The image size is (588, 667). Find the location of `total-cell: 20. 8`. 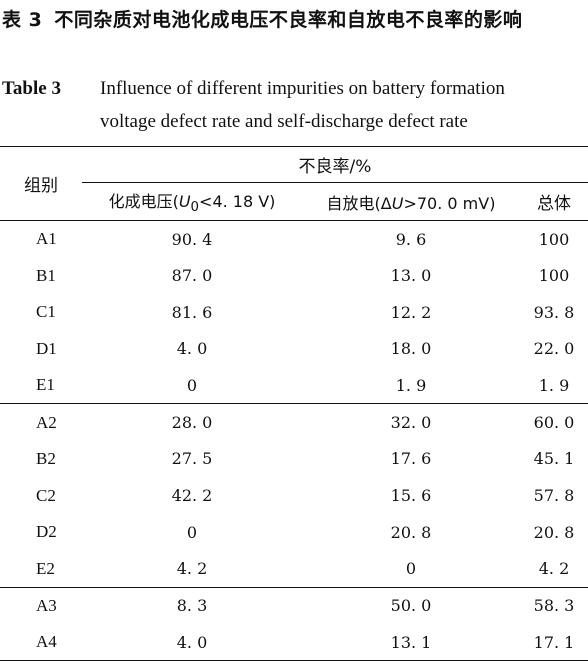

total-cell: 20. 8 is located at coordinates (554, 532).